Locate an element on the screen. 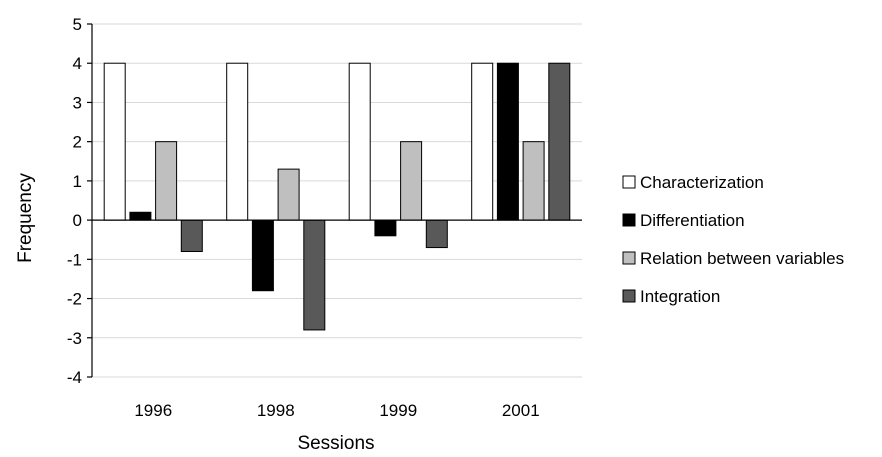 The image size is (882, 457). legend-label: Relation between variables is located at coordinates (742, 258).